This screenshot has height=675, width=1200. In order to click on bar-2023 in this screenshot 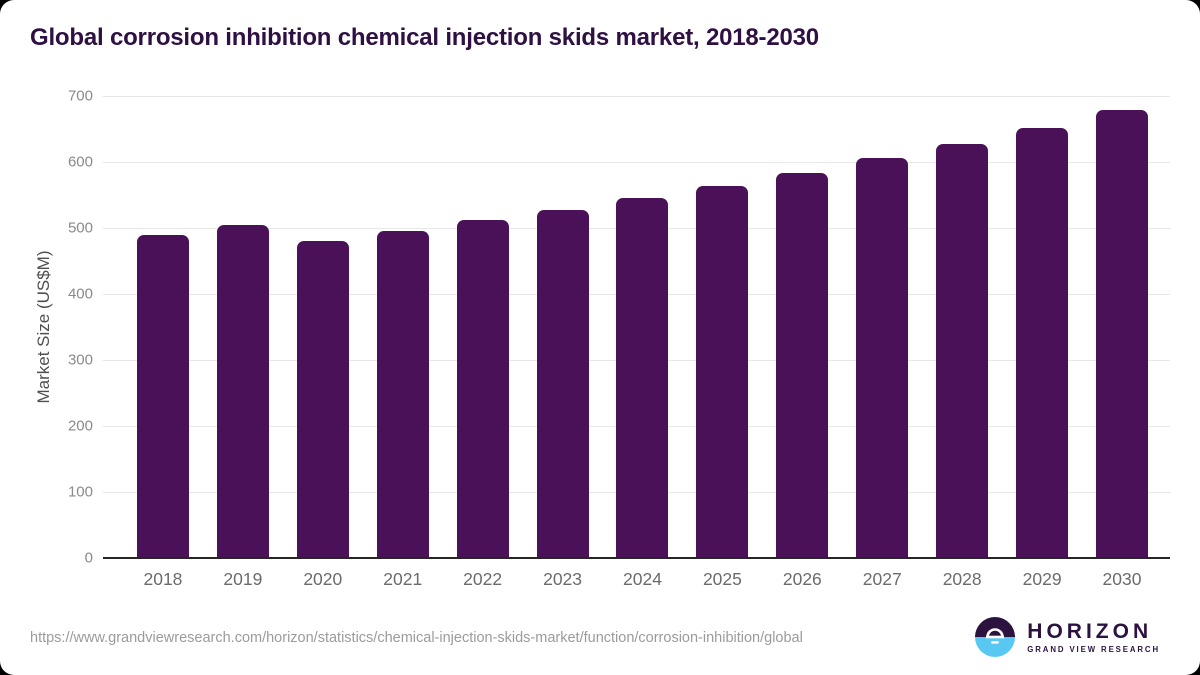, I will do `click(562, 383)`.